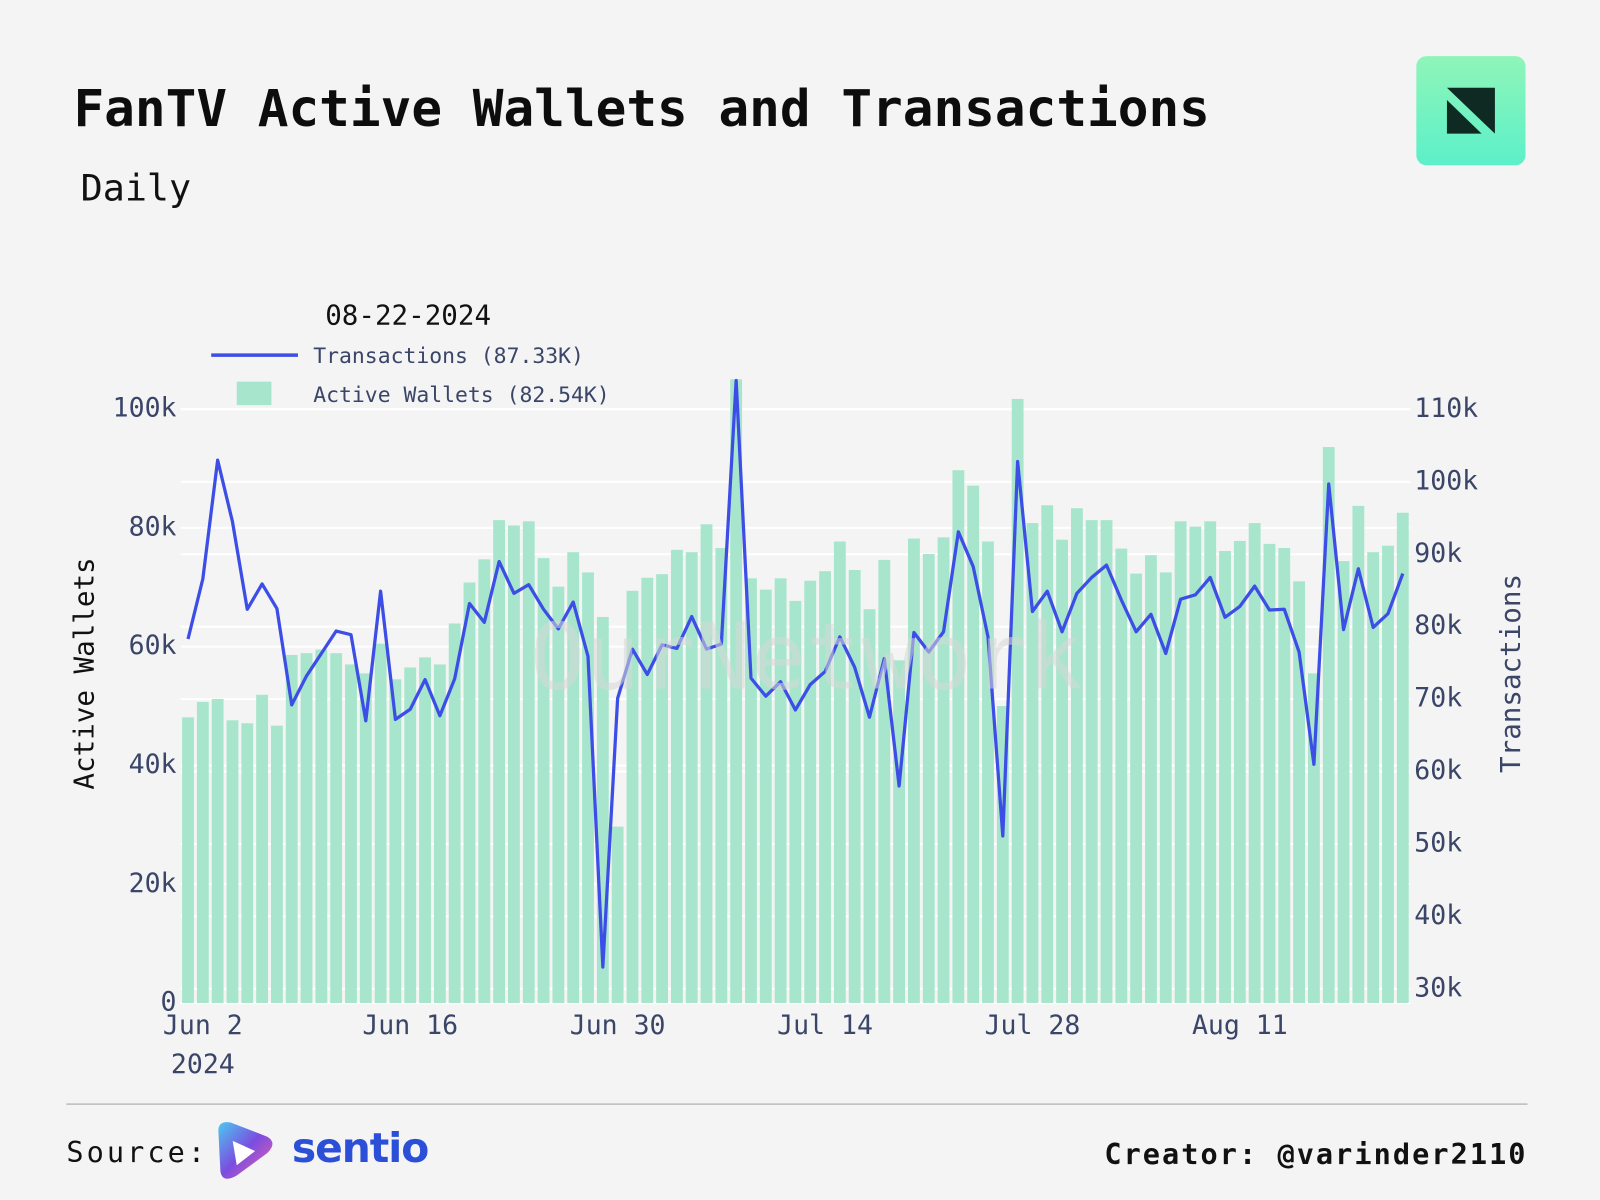  I want to click on y-axis-title: Active Wallets, so click(85, 673).